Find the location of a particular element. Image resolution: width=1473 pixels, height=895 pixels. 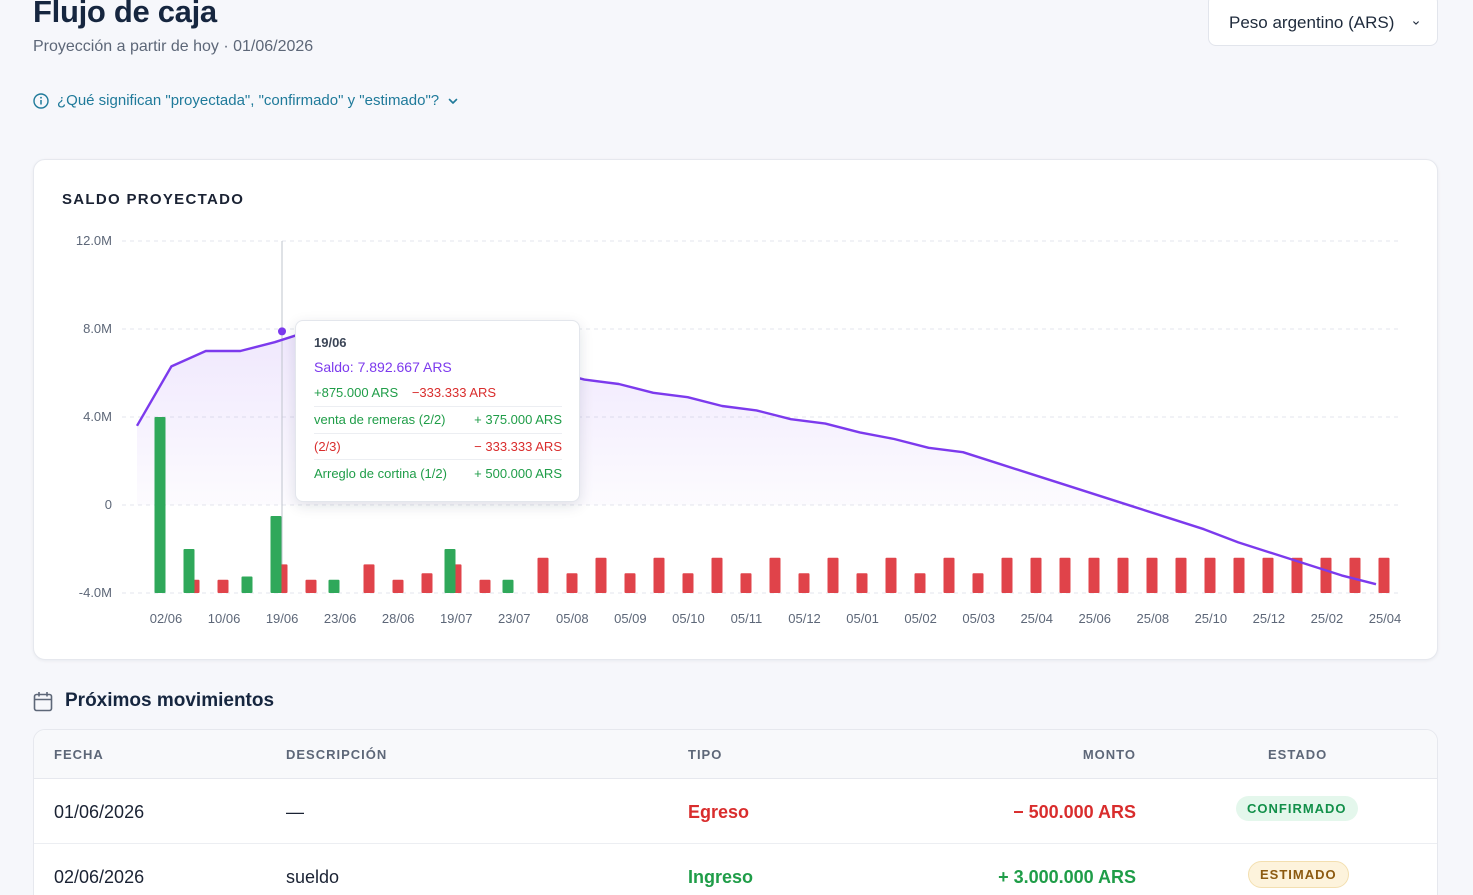

x-tick-label: 25/10 is located at coordinates (1211, 618).